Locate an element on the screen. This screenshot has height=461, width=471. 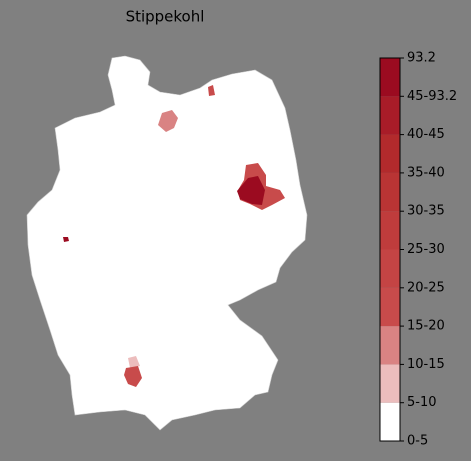
region-south-light is located at coordinates (134, 362).